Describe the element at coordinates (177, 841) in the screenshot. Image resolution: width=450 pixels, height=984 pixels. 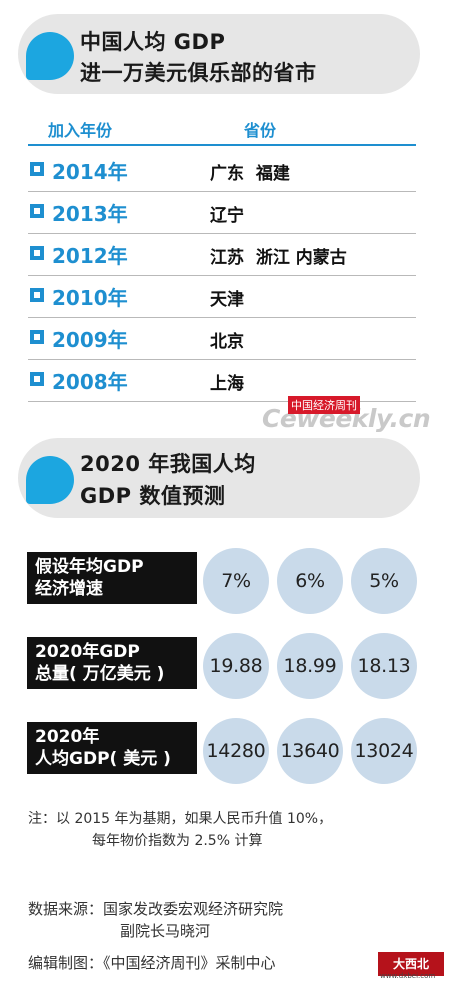
I see `note-line2: 每年物价指数为 2.5% 计算` at that location.